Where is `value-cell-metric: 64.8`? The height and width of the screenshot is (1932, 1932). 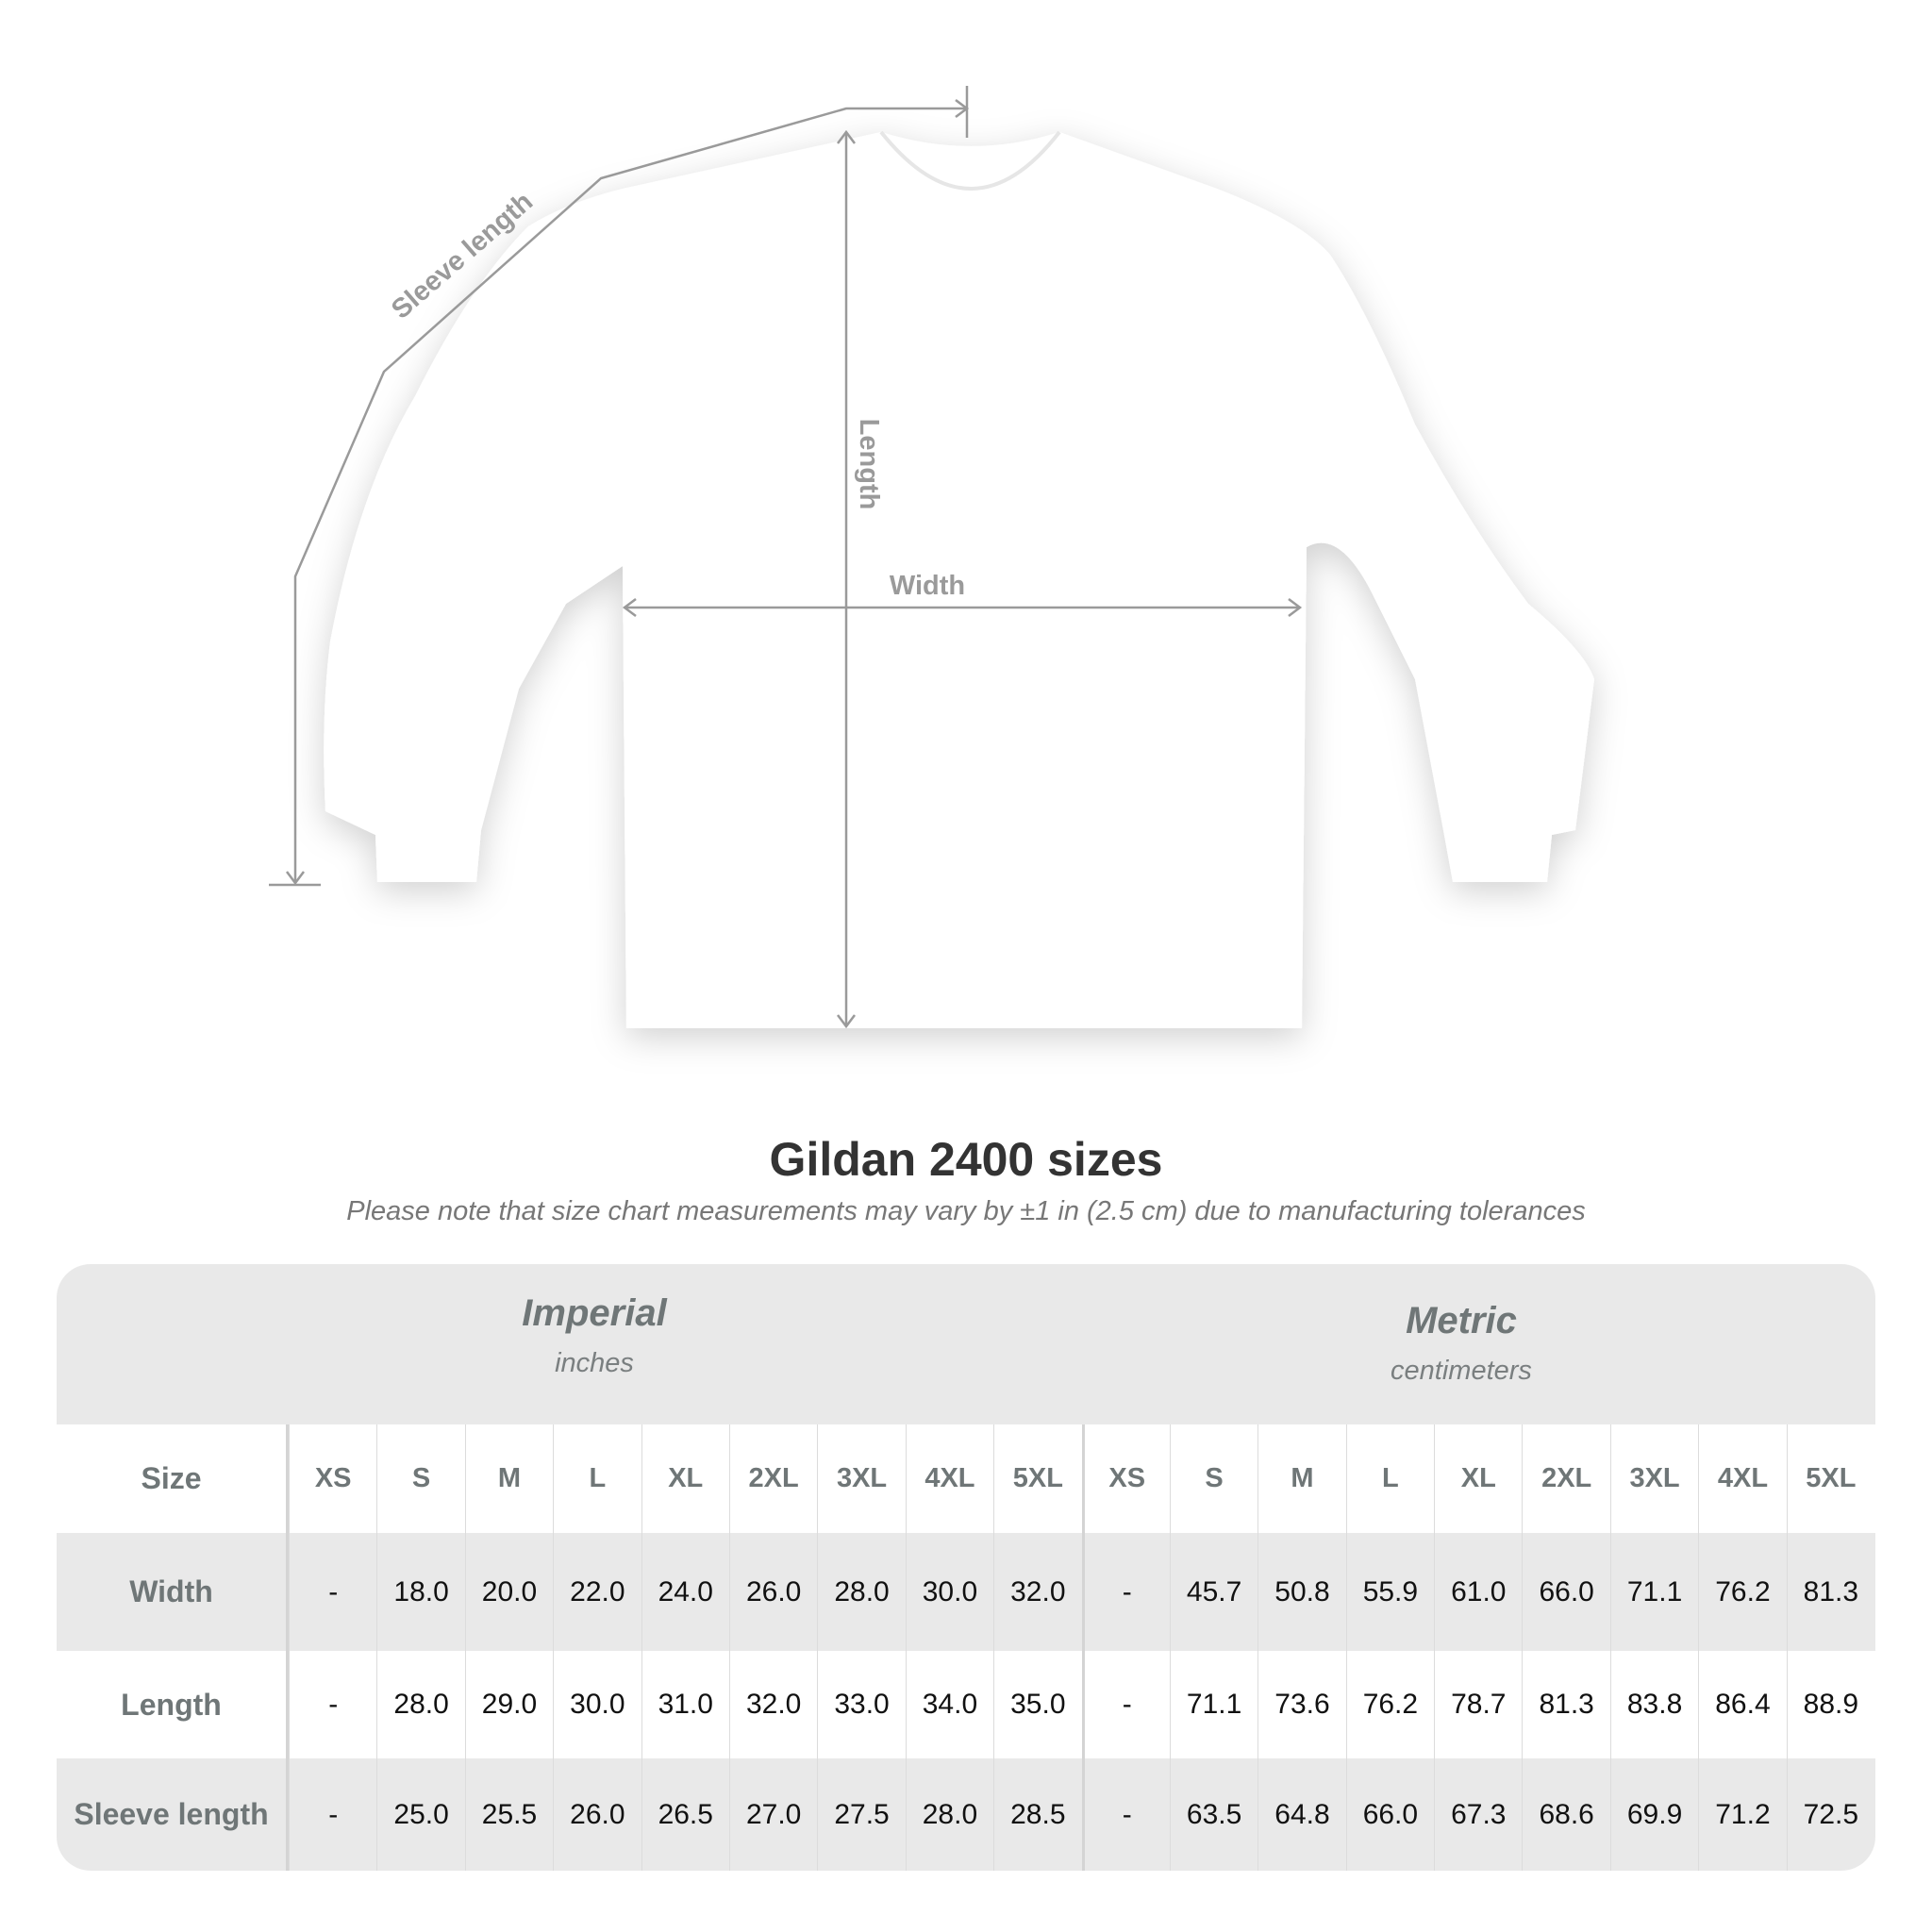
value-cell-metric: 64.8 is located at coordinates (1301, 1814).